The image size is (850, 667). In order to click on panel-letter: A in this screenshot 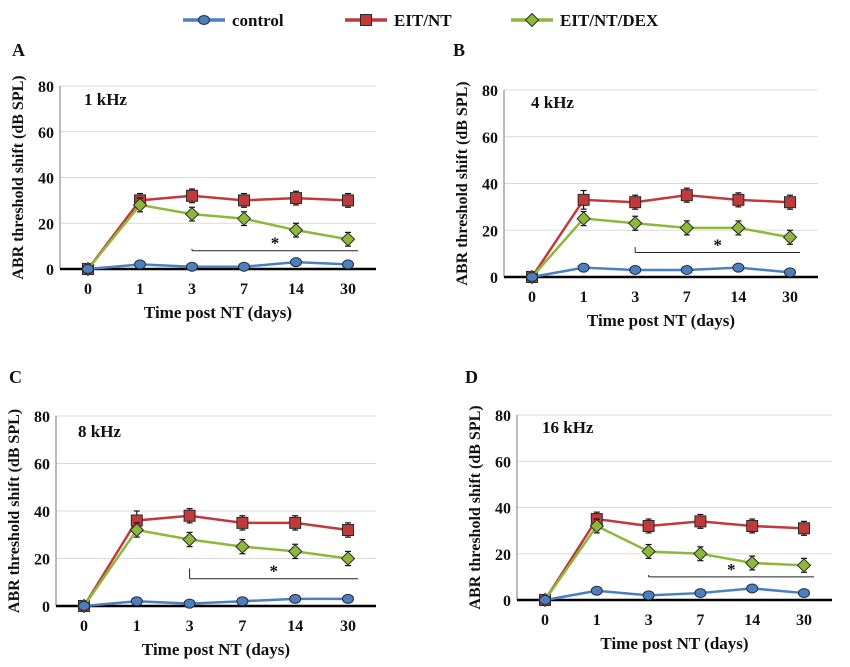, I will do `click(18, 50)`.